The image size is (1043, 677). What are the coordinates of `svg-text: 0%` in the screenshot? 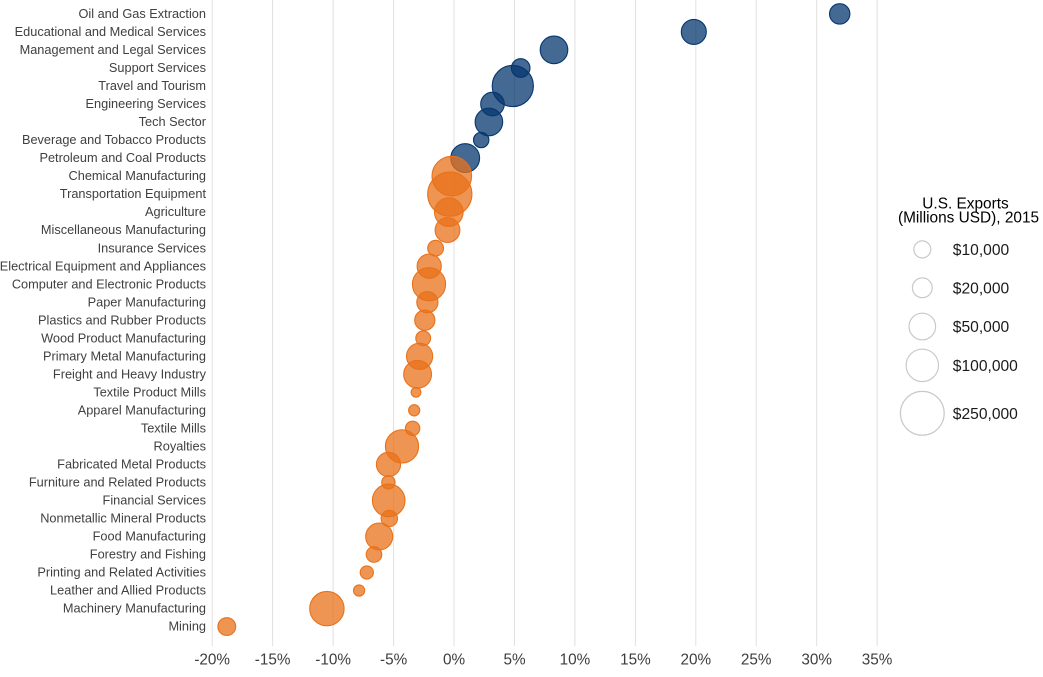 It's located at (454, 660).